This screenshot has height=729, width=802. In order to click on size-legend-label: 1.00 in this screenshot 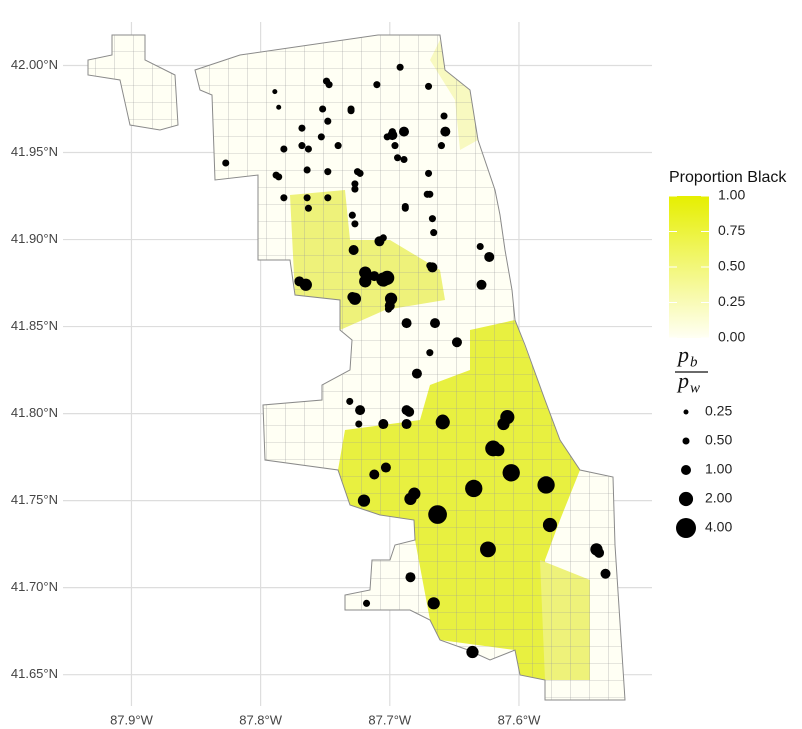, I will do `click(718, 469)`.